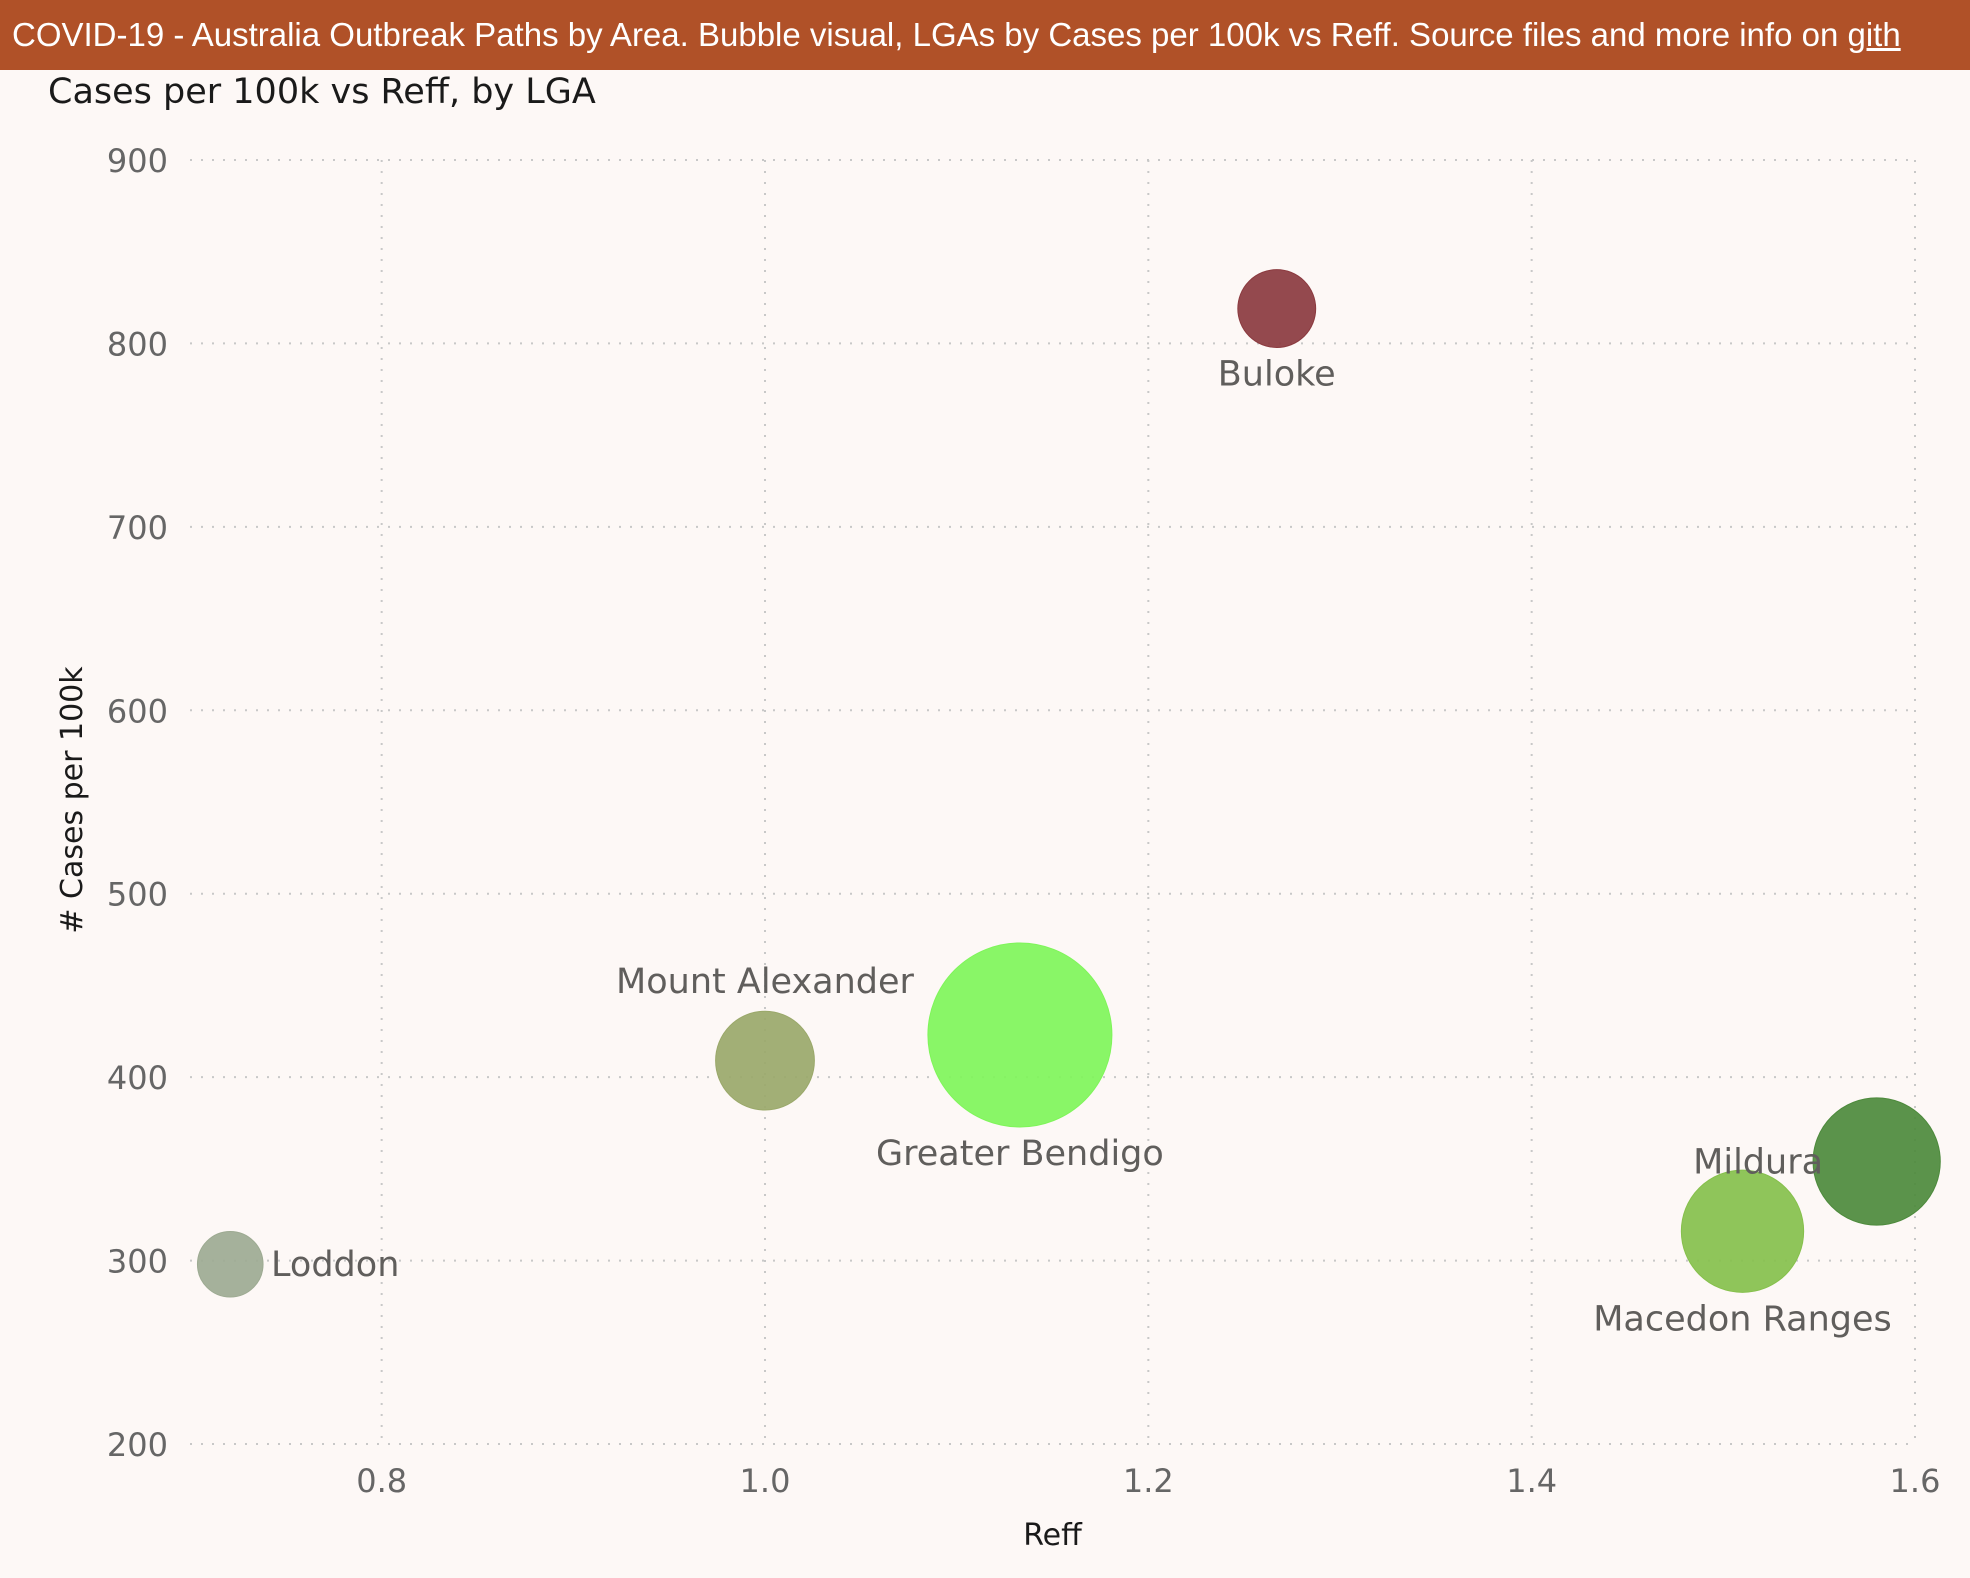  I want to click on x-tick-label: 1.2, so click(1148, 1481).